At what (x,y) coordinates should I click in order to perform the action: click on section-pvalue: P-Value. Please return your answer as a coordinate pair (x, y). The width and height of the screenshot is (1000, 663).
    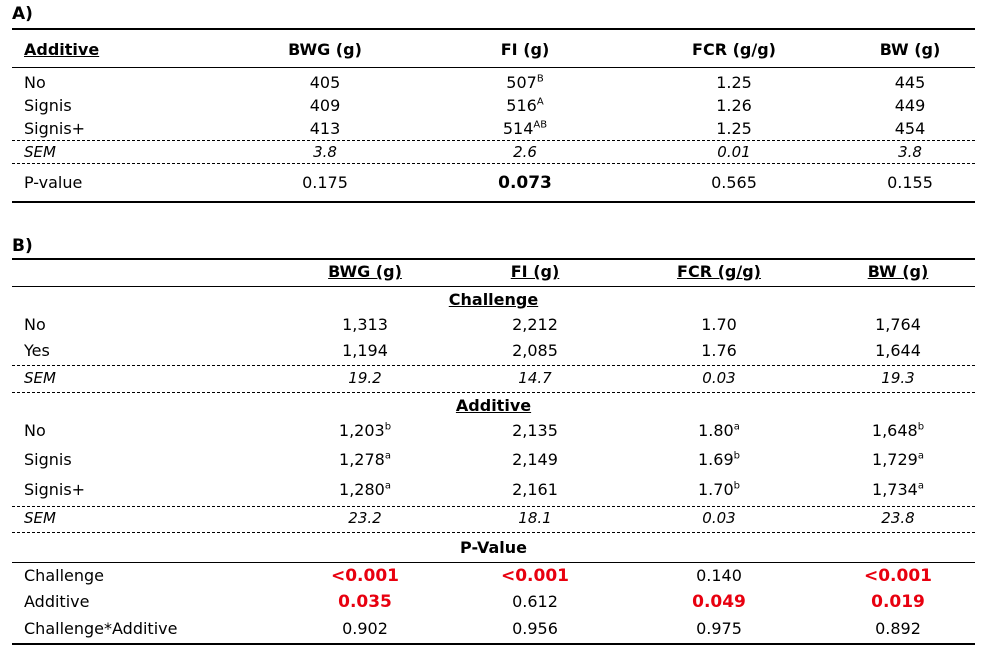
    Looking at the image, I should click on (493, 547).